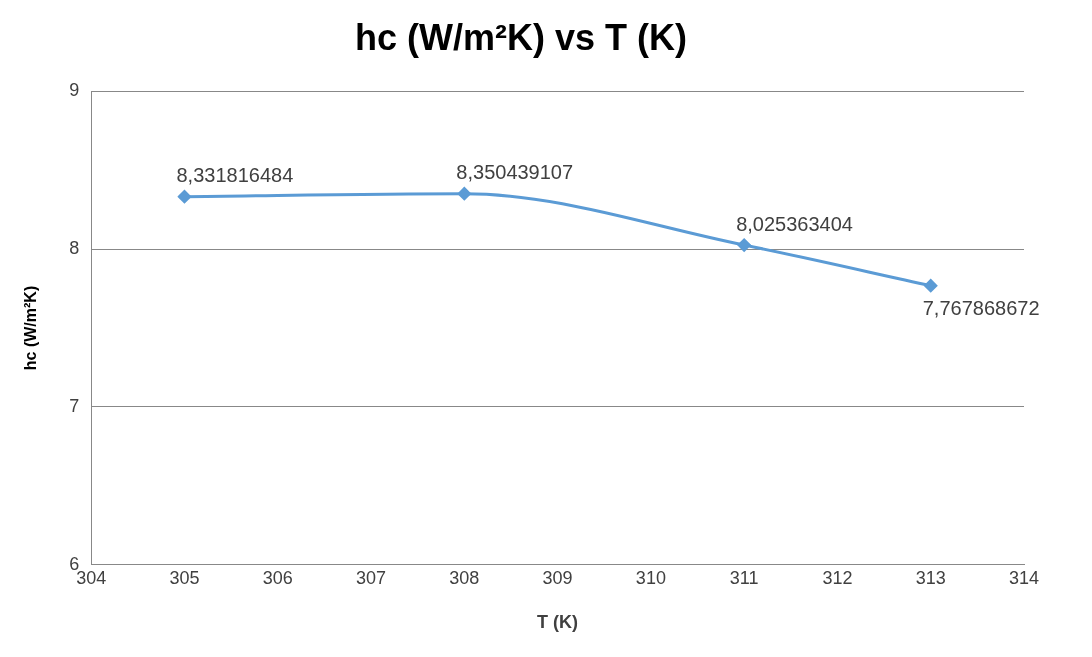 The width and height of the screenshot is (1092, 657). I want to click on x-tick-label: 308, so click(464, 577).